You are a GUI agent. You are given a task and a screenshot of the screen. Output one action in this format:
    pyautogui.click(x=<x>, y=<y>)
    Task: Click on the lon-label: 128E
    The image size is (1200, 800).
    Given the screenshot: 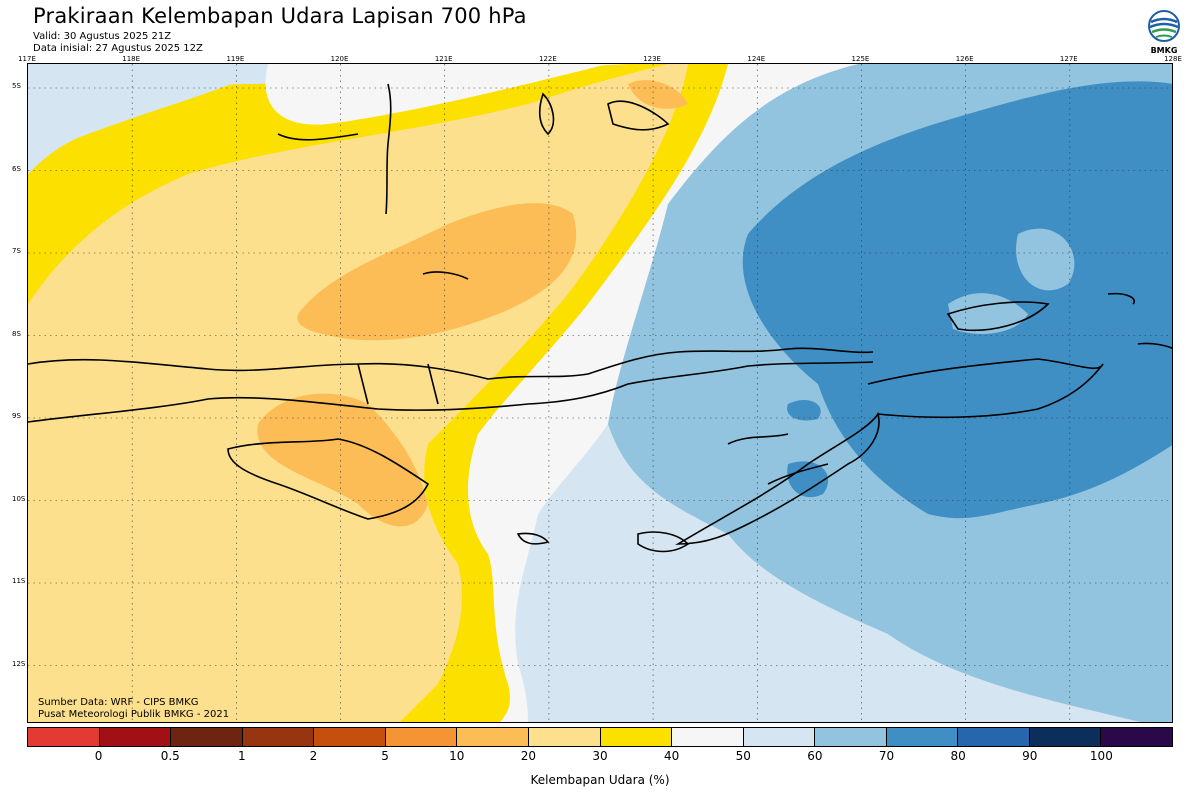 What is the action you would take?
    pyautogui.click(x=1173, y=59)
    